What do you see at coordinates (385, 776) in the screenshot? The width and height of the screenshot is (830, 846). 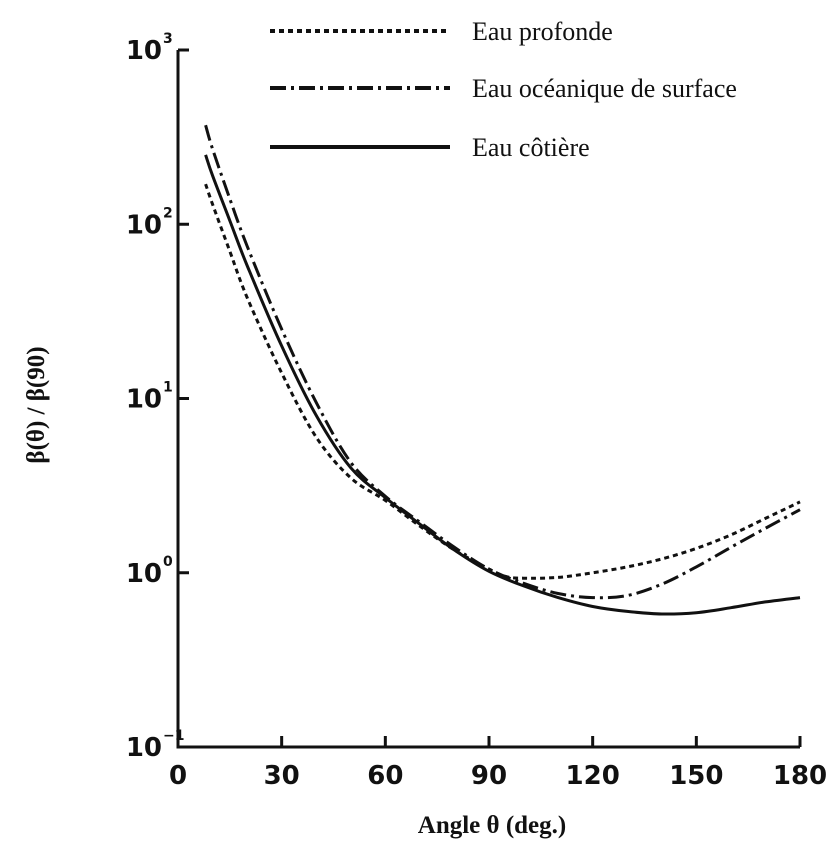 I see `x-tick-label: 60` at bounding box center [385, 776].